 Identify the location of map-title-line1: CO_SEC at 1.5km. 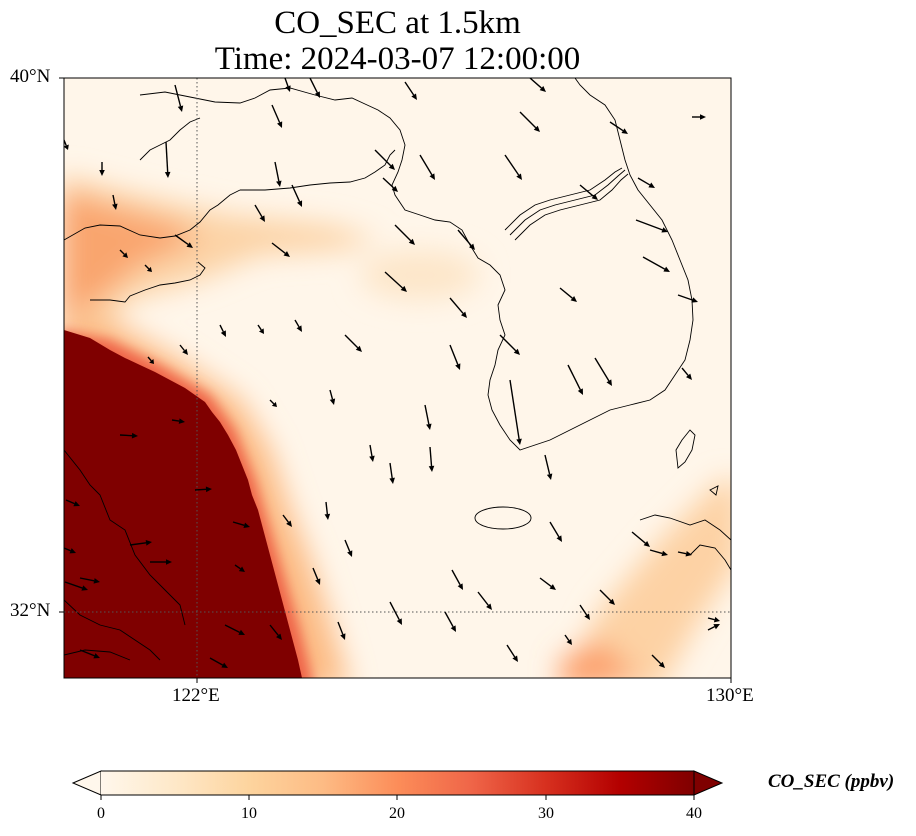
(397, 23).